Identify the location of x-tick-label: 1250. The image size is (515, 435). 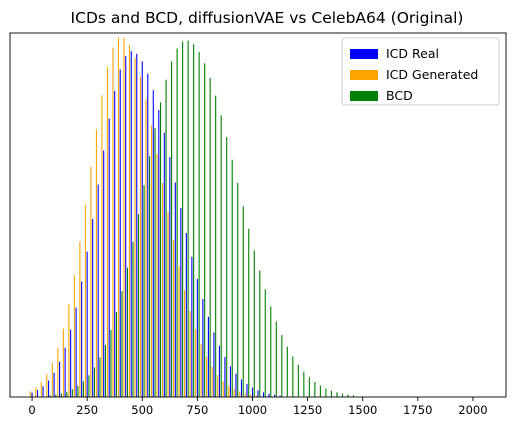
(307, 410).